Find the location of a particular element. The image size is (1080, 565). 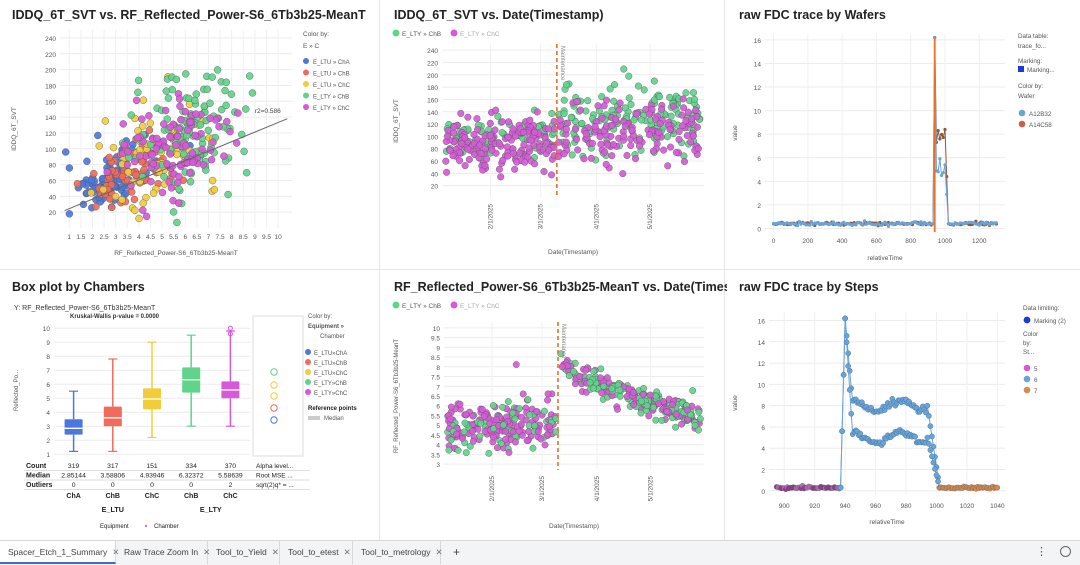

y-tick-label: 140 is located at coordinates (432, 113).